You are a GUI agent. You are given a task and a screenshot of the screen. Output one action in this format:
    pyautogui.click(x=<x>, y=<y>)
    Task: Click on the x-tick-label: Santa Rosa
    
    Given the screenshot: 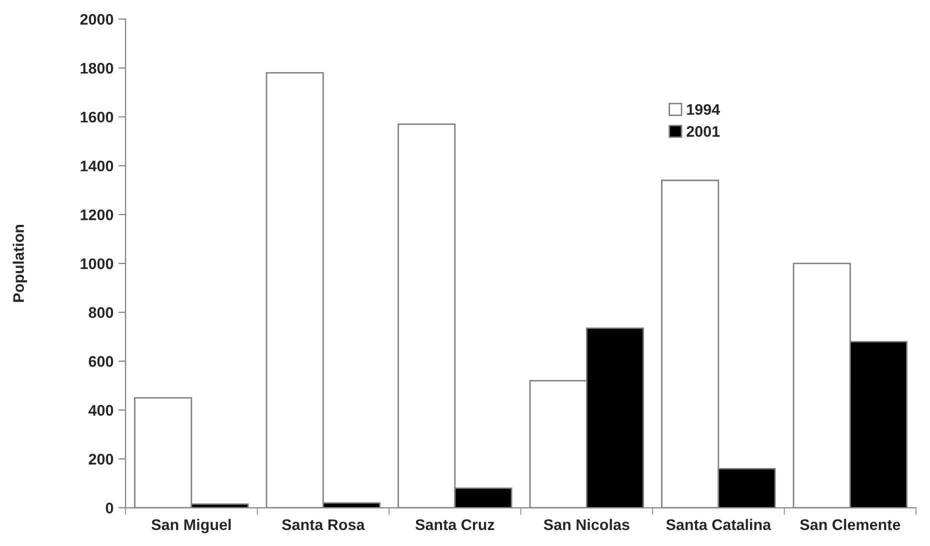 What is the action you would take?
    pyautogui.click(x=323, y=524)
    